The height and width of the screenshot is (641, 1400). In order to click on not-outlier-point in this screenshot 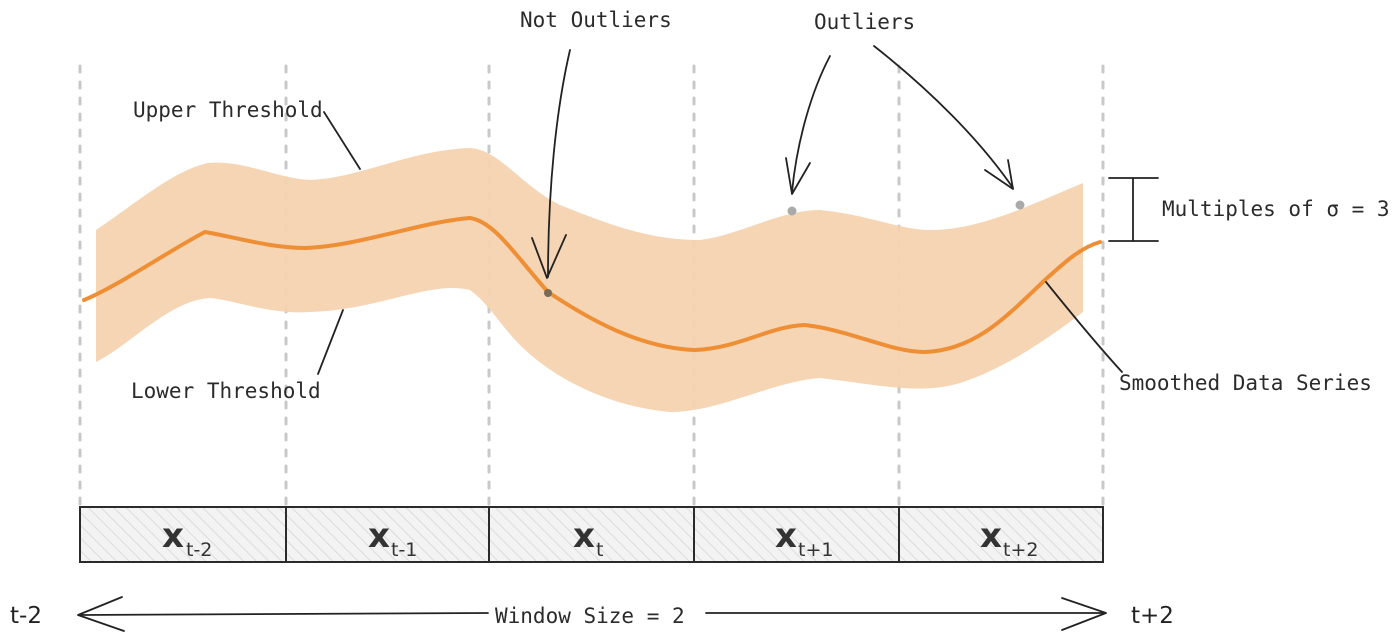, I will do `click(548, 293)`.